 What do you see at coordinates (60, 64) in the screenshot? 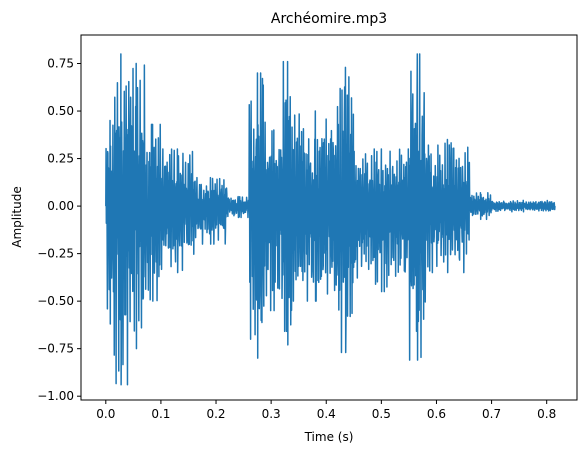
I see `y-tick-label: 0.75` at bounding box center [60, 64].